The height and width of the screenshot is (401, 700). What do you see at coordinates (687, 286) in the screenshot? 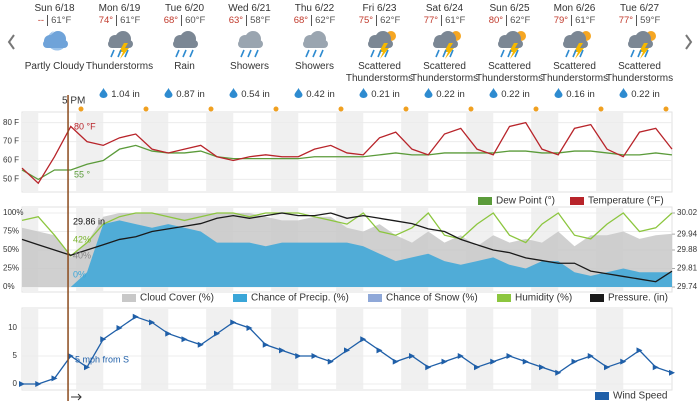
I see `y2-tick-label: 29.74` at bounding box center [687, 286].